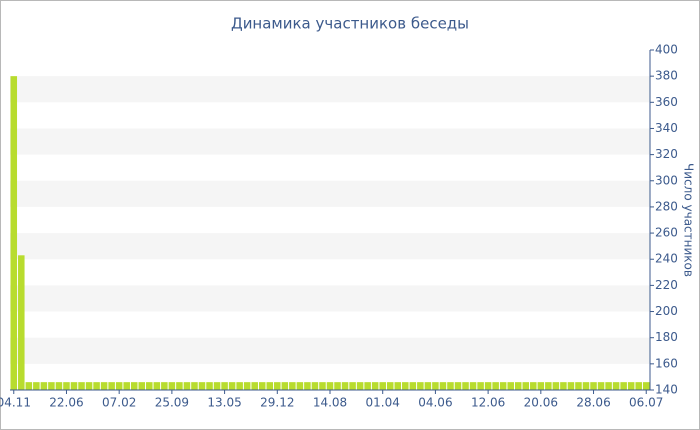  Describe the element at coordinates (224, 403) in the screenshot. I see `x-tick-label: 13.05` at that location.